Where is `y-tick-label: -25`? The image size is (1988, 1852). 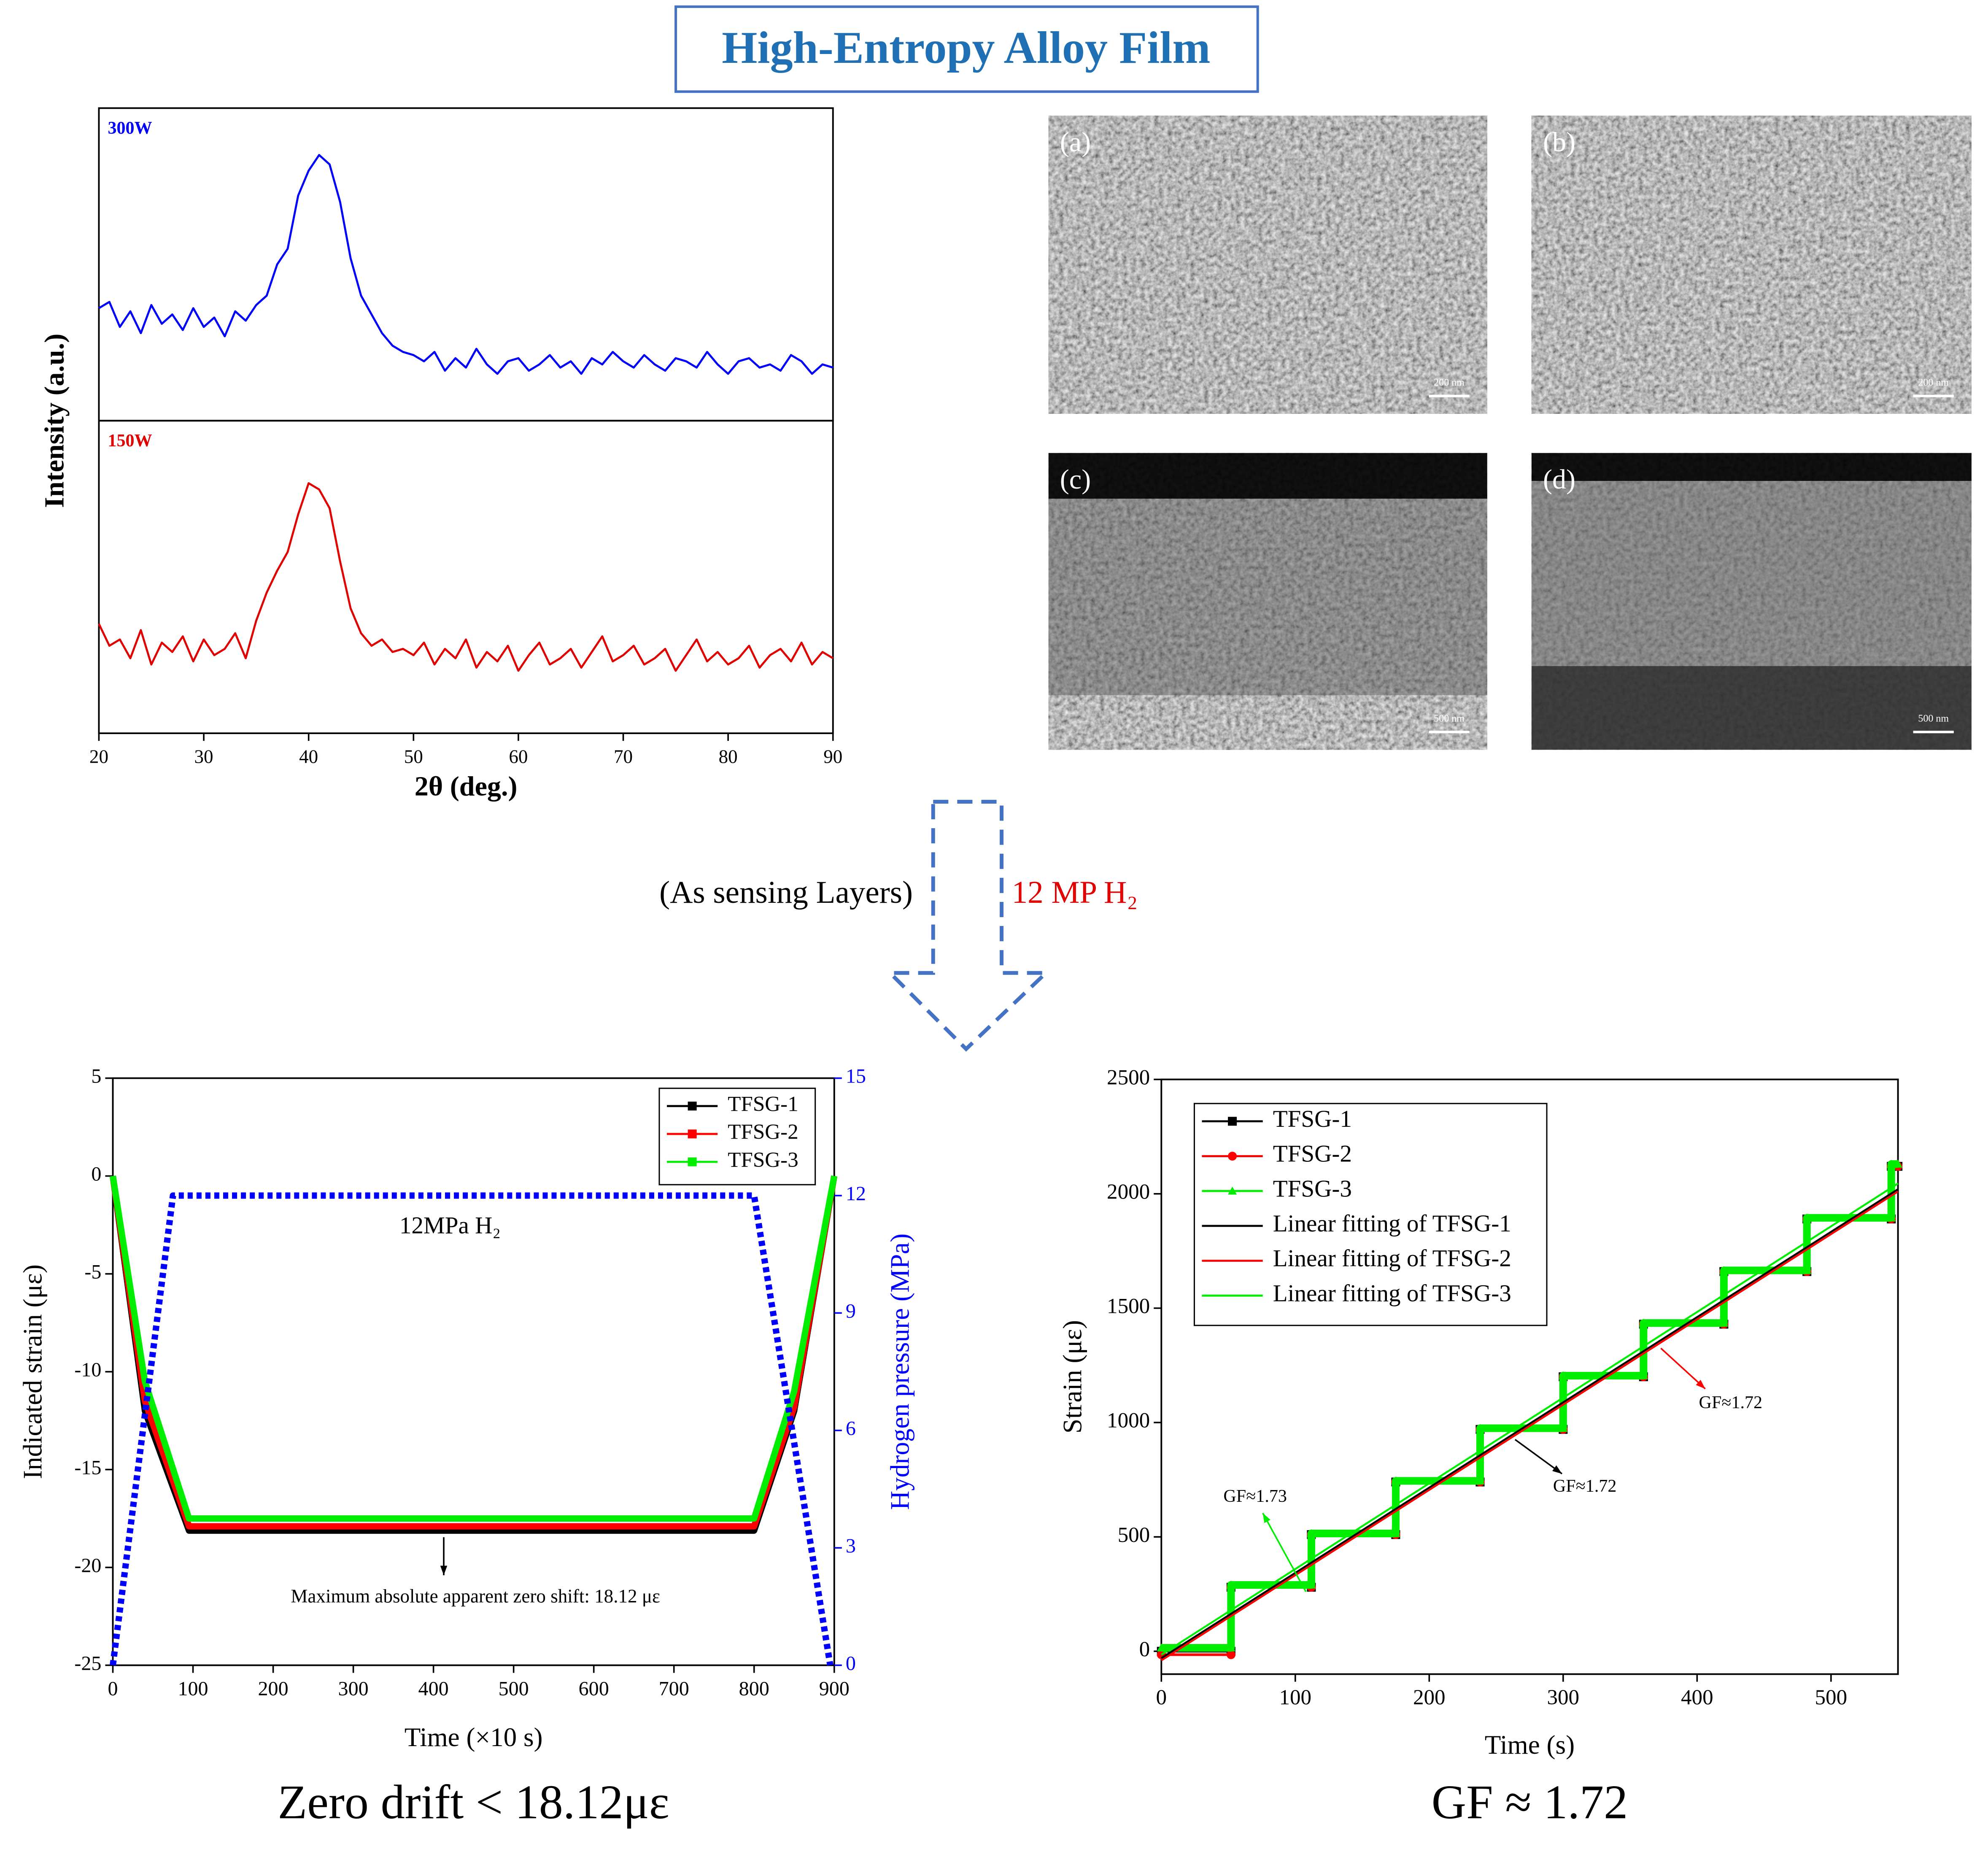
y-tick-label: -25 is located at coordinates (87, 1663).